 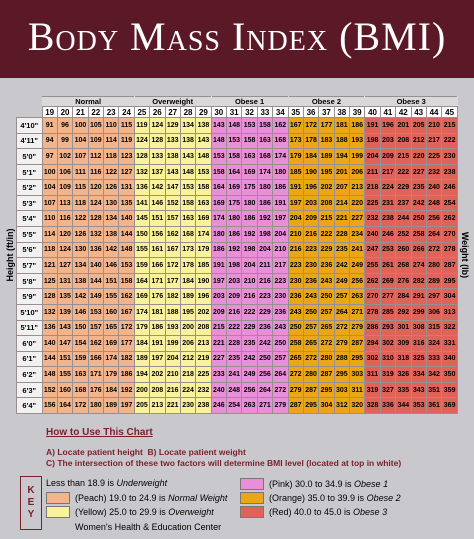 I want to click on height-label: 5'9", so click(x=29, y=296).